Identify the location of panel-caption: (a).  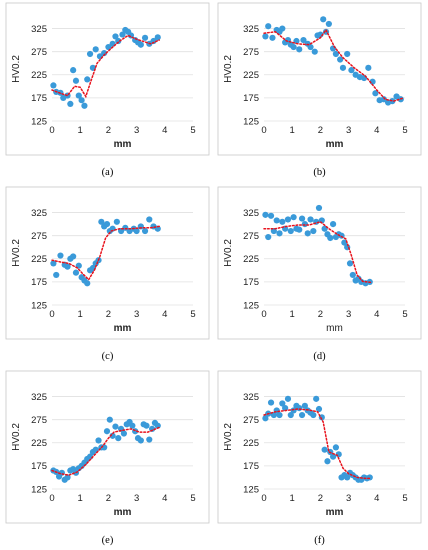
(108, 172).